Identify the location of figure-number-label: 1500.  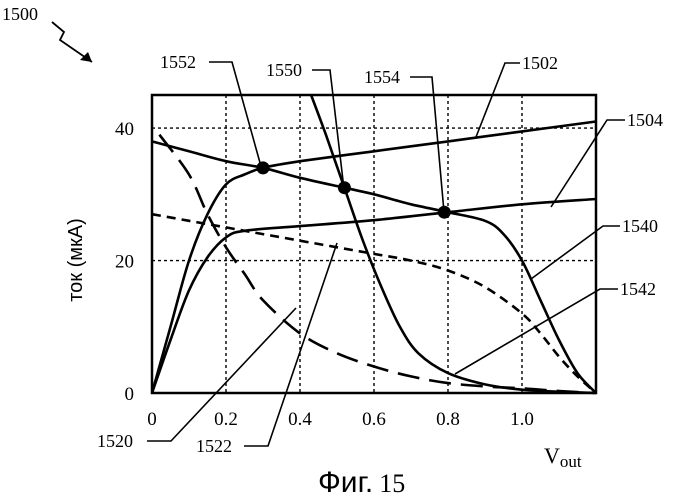
(20, 14).